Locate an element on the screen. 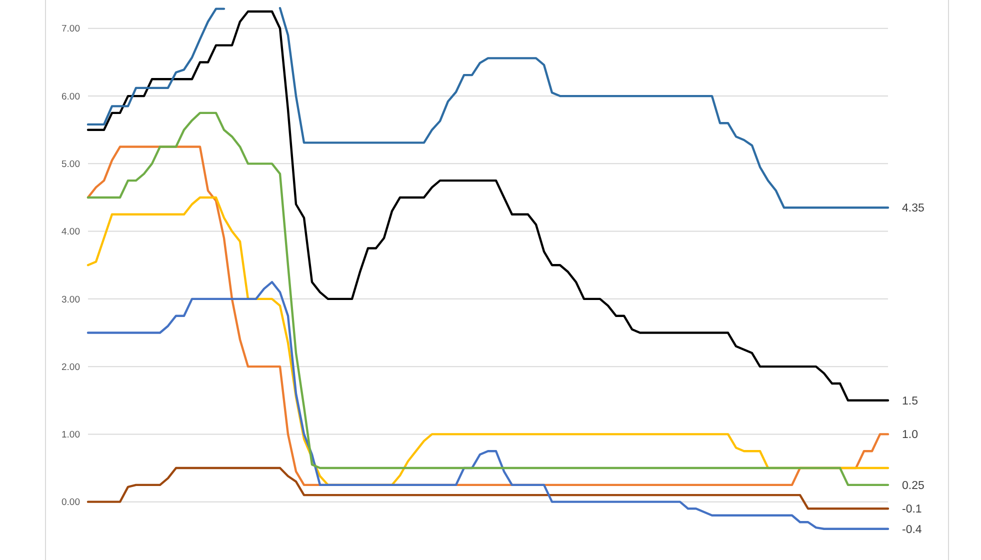  data-label: 0.25 is located at coordinates (913, 486).